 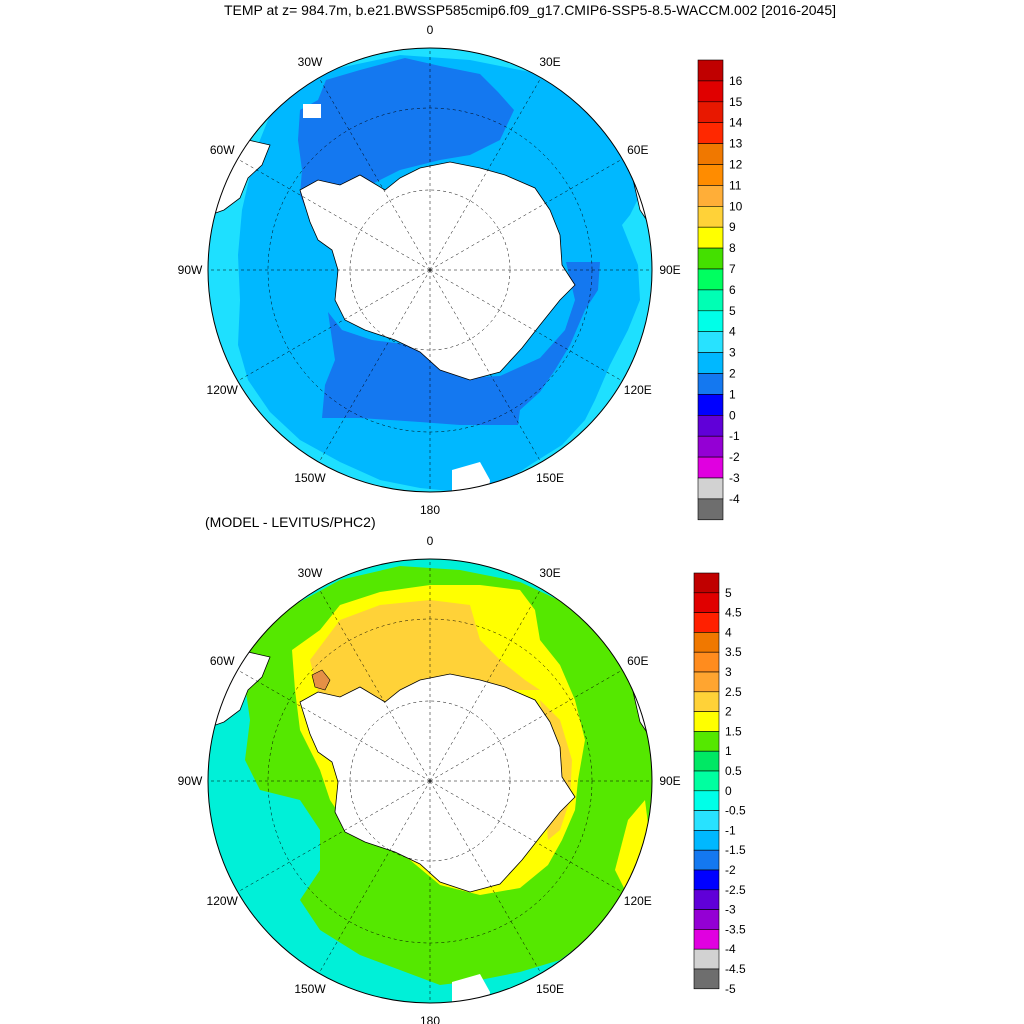 What do you see at coordinates (733, 731) in the screenshot?
I see `colorbar-tick-label: 1.5` at bounding box center [733, 731].